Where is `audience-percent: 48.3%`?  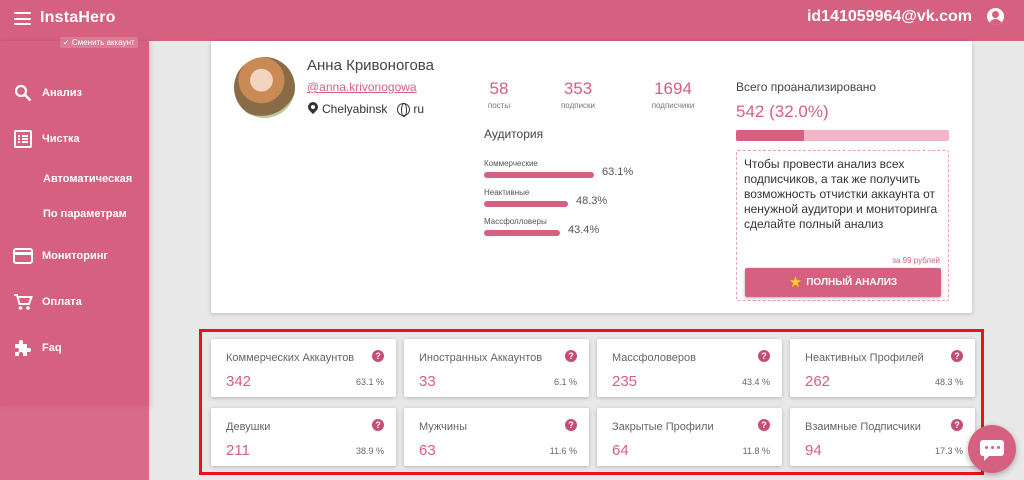 audience-percent: 48.3% is located at coordinates (592, 201).